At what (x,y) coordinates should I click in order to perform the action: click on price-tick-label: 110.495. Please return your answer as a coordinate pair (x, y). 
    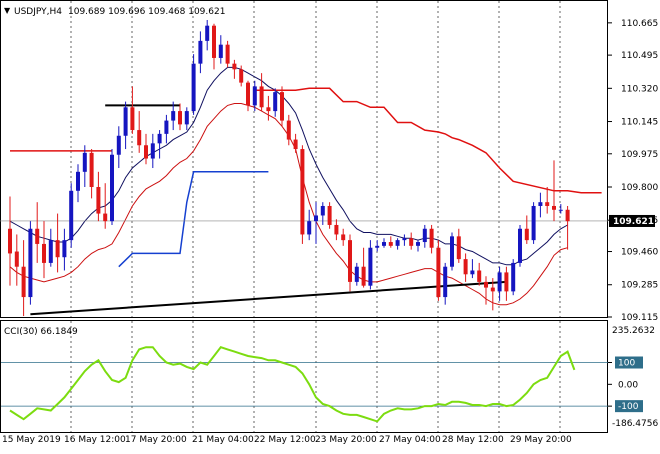
    Looking at the image, I should click on (639, 56).